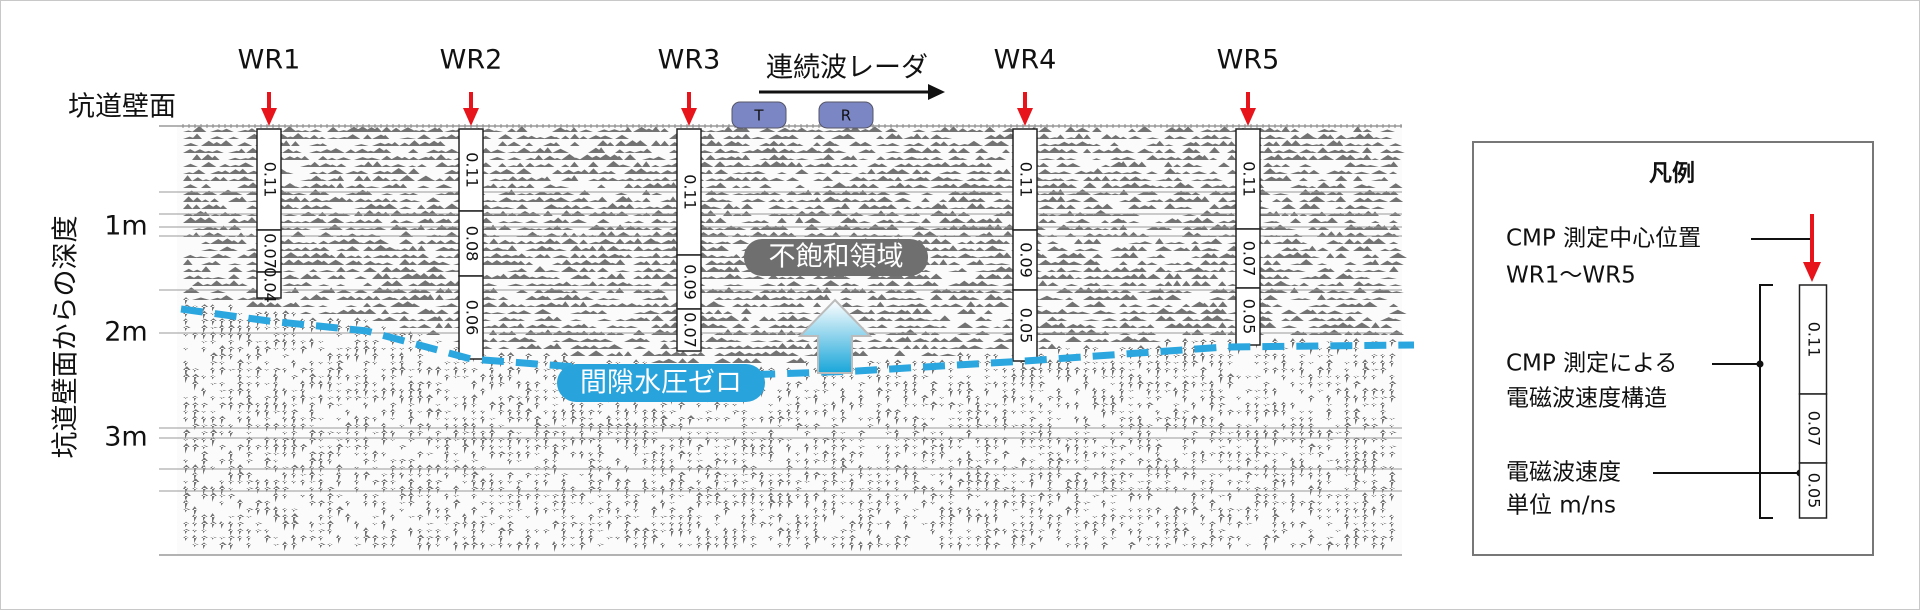 The image size is (1920, 610). What do you see at coordinates (1812, 272) in the screenshot?
I see `legend-arrow-head` at bounding box center [1812, 272].